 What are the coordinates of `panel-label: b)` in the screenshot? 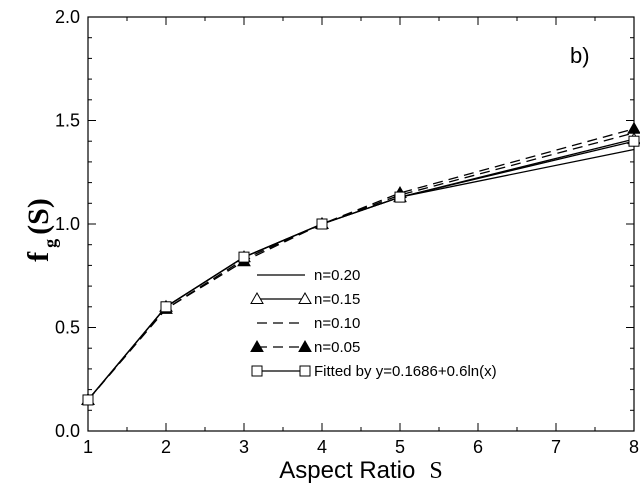 It's located at (580, 55).